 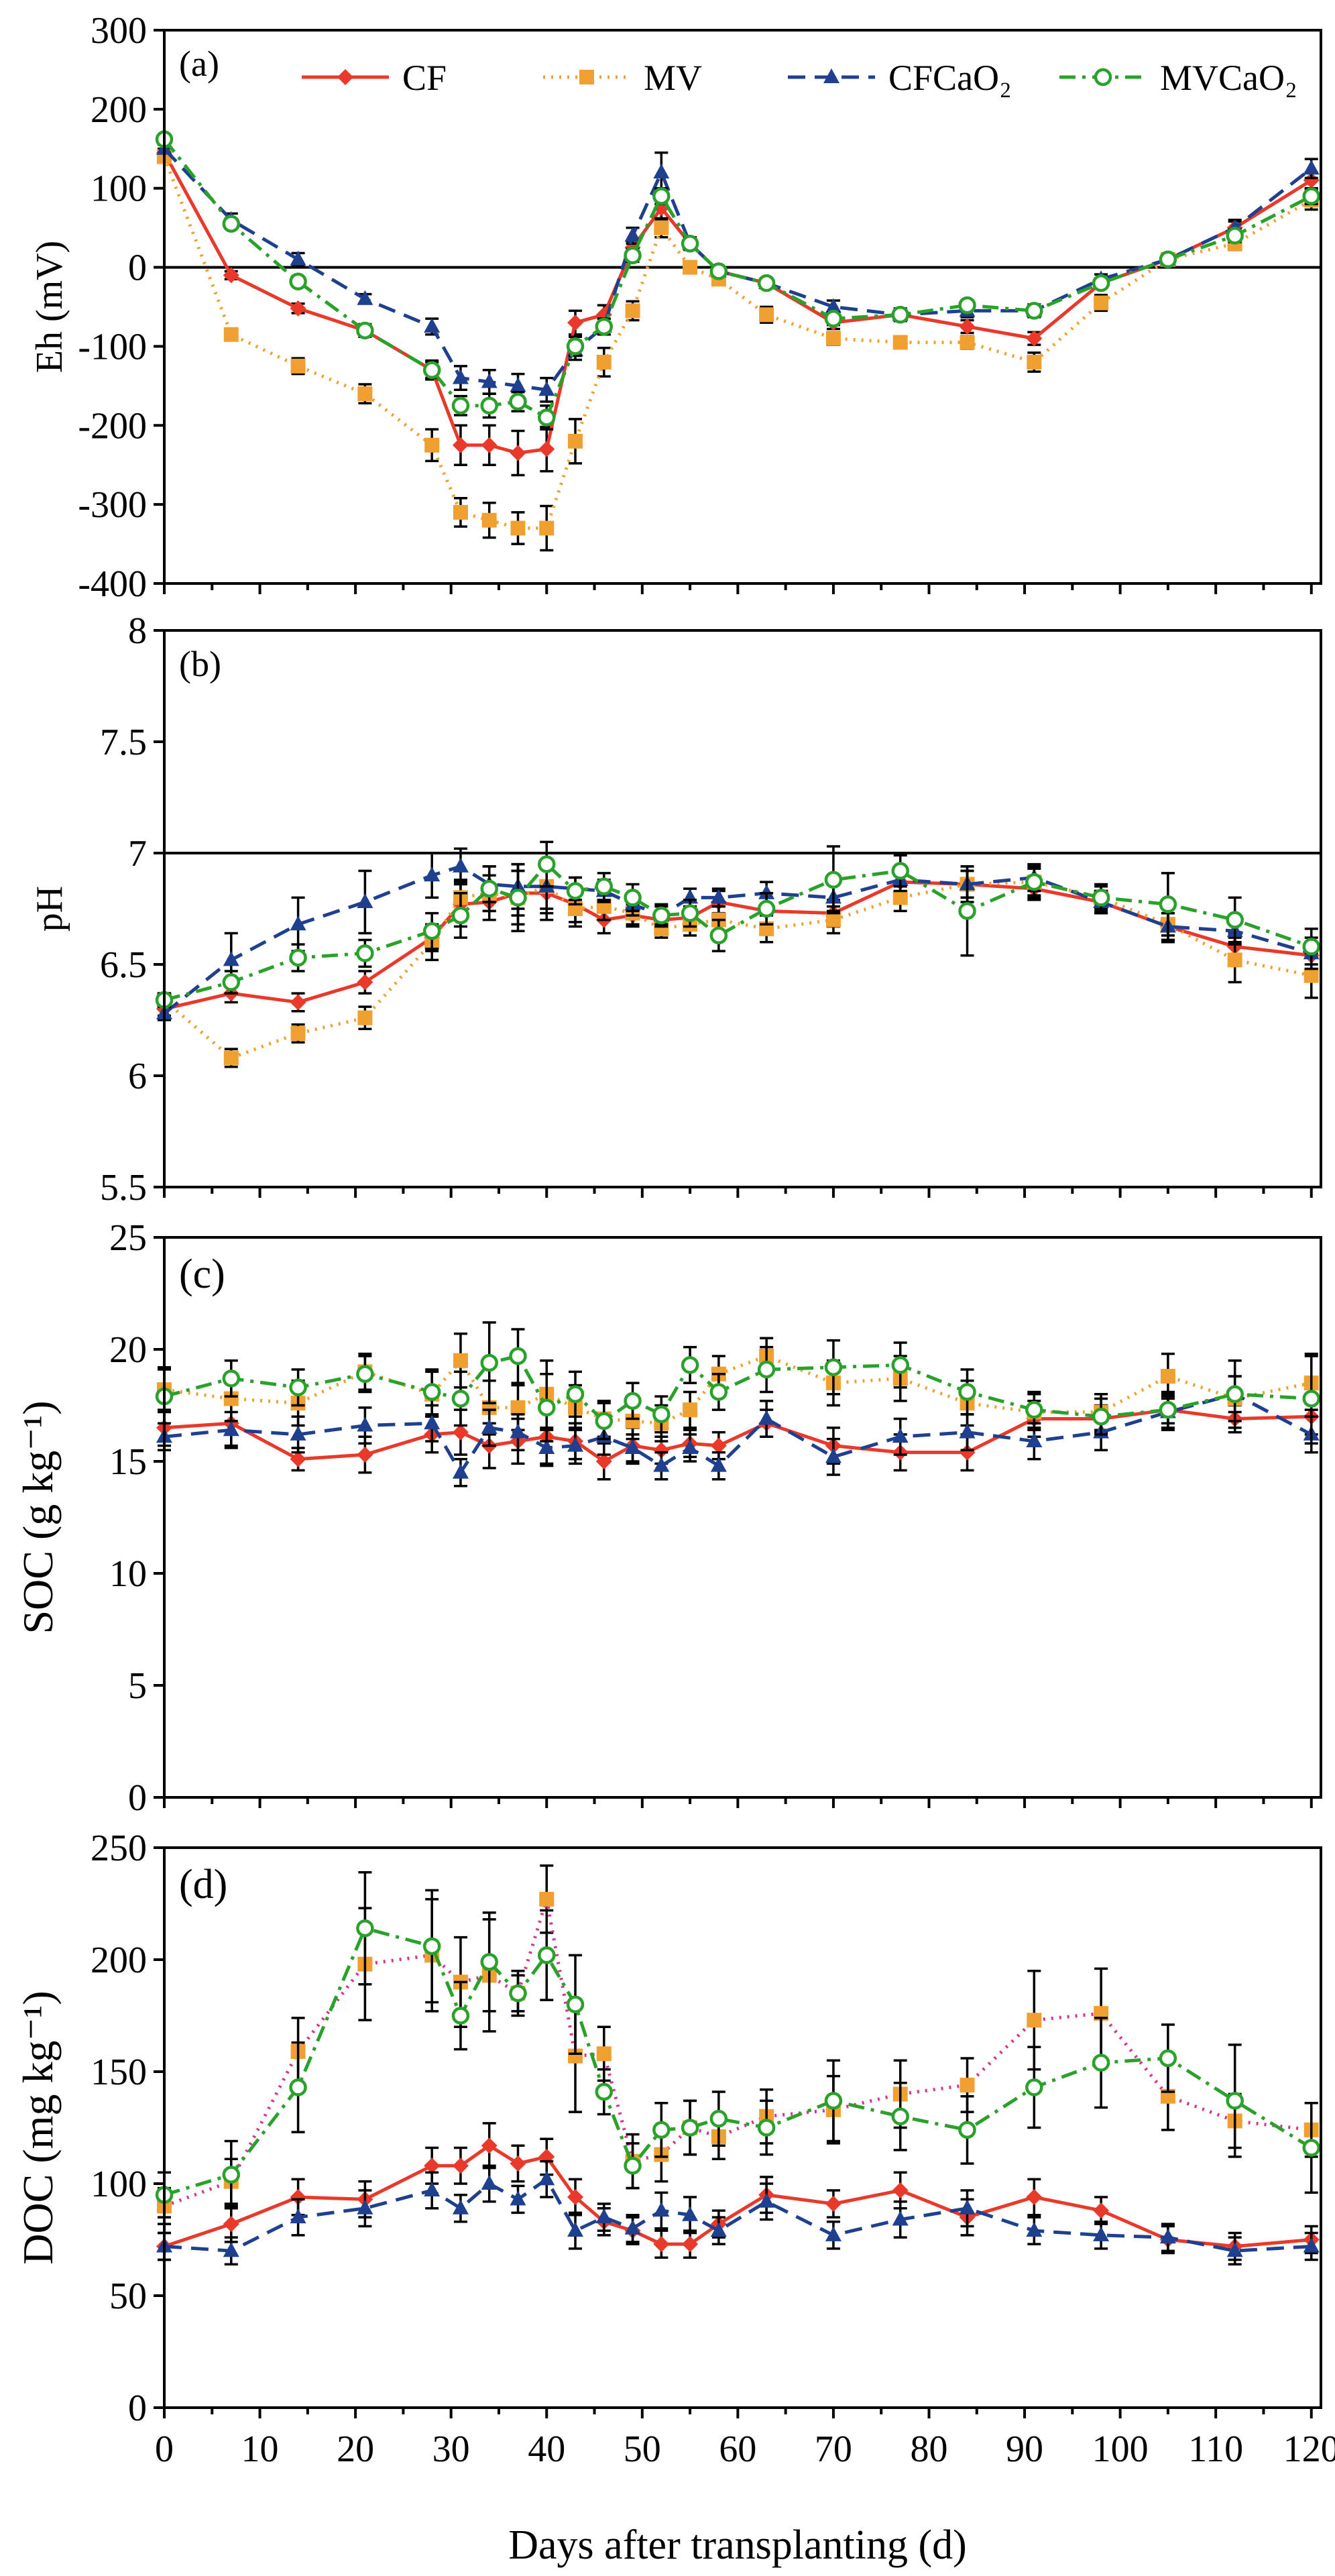 What do you see at coordinates (49, 909) in the screenshot?
I see `y-axis-label: pH` at bounding box center [49, 909].